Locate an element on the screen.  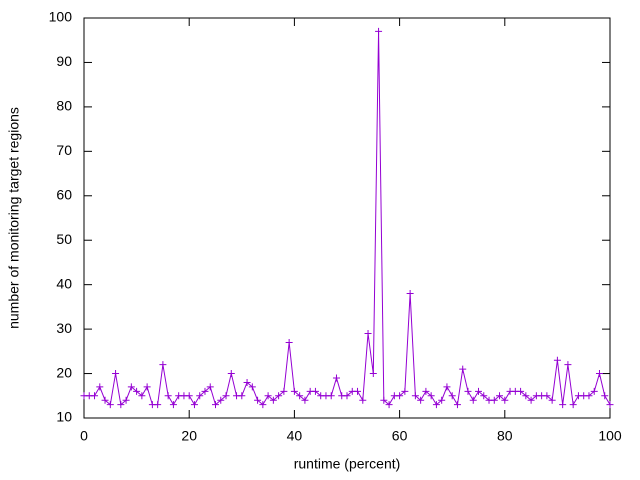
y-tick-label: 70 is located at coordinates (64, 150).